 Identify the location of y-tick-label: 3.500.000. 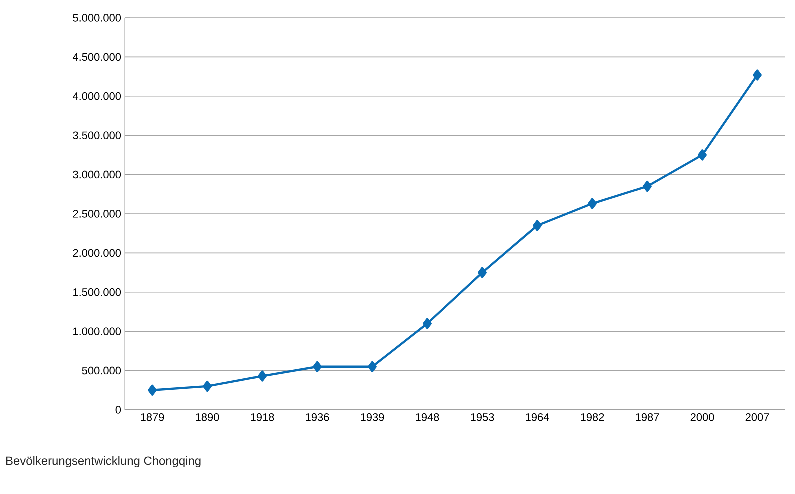
(97, 136).